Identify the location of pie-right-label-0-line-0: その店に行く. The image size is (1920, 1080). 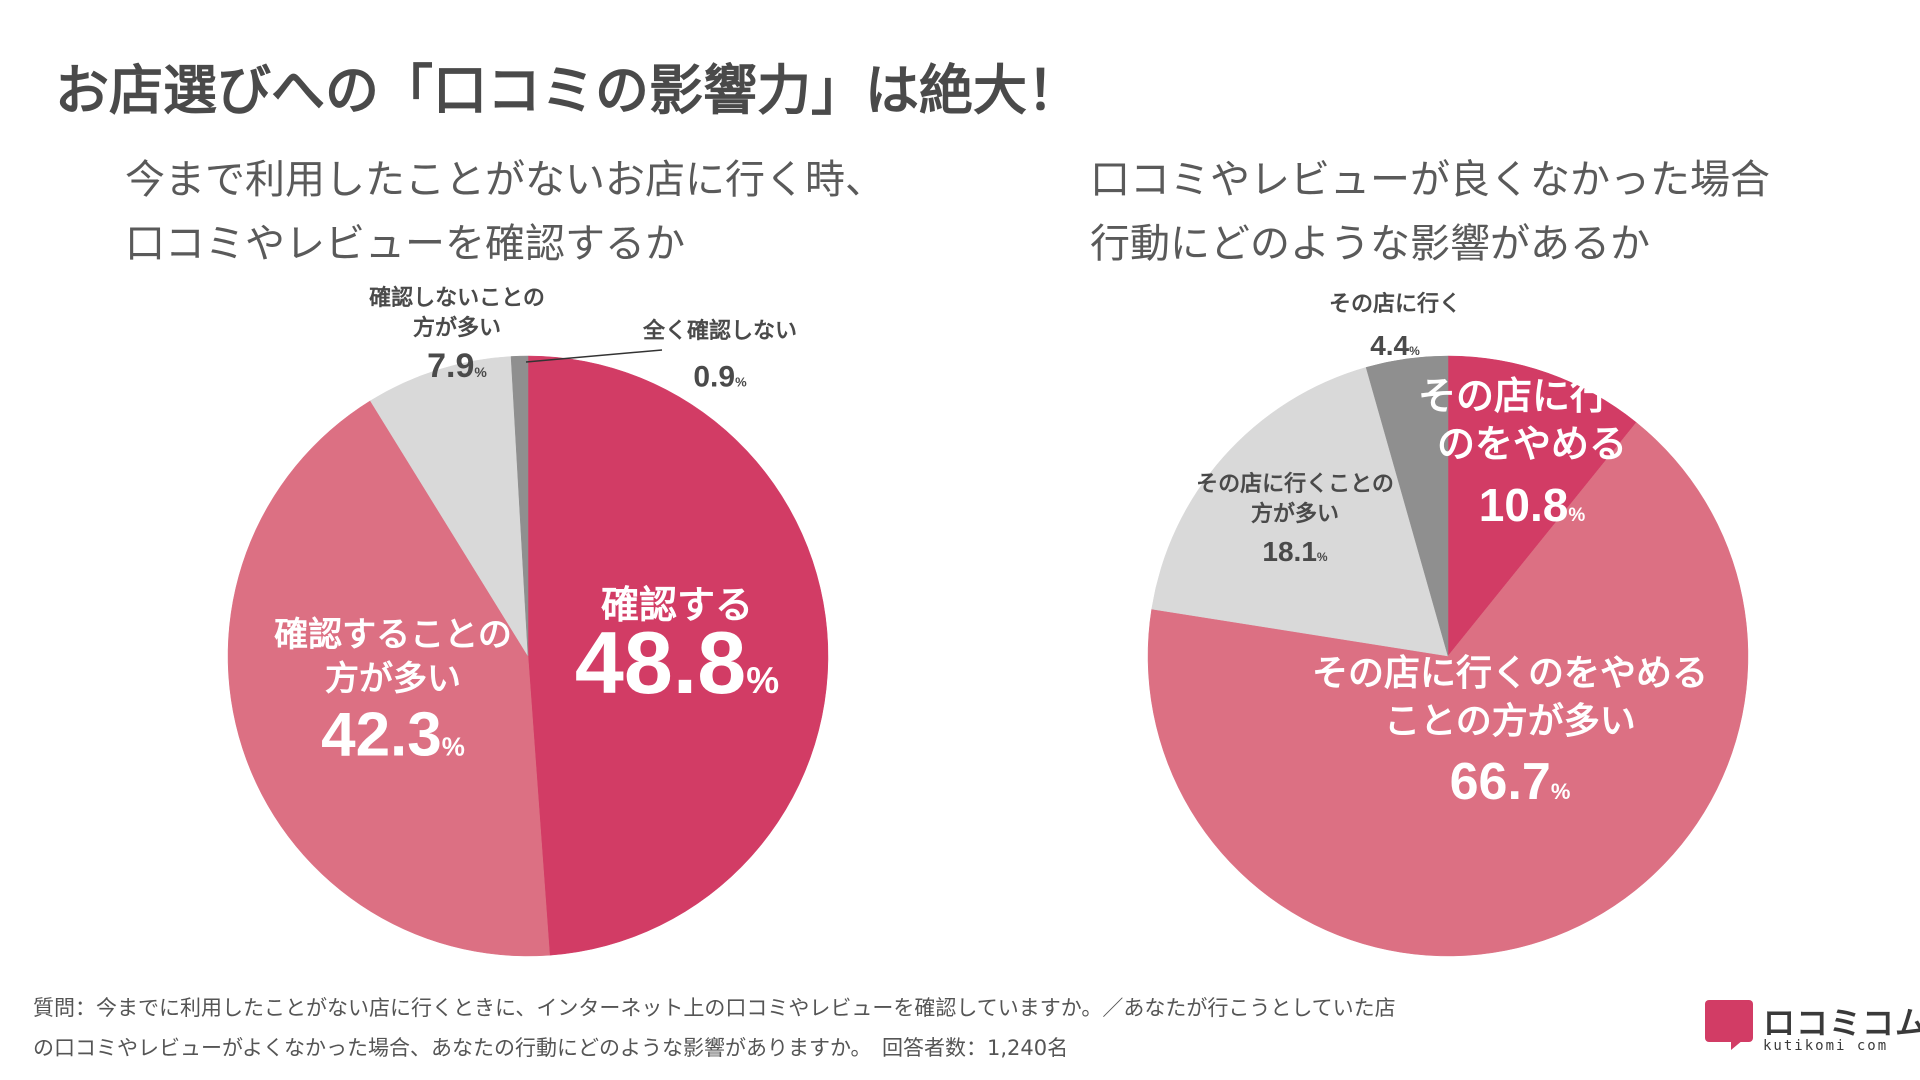
(1532, 396).